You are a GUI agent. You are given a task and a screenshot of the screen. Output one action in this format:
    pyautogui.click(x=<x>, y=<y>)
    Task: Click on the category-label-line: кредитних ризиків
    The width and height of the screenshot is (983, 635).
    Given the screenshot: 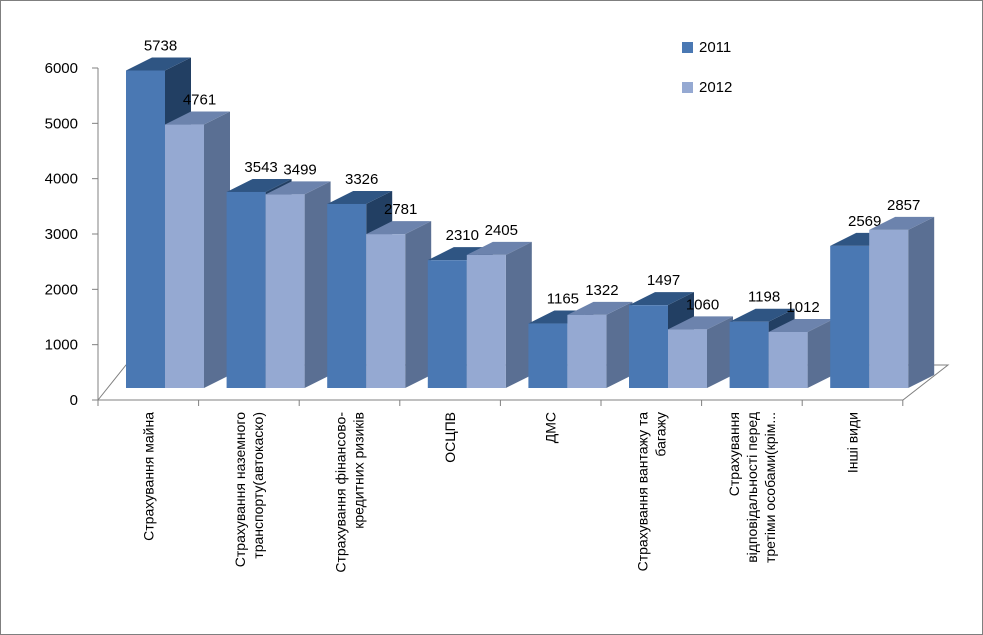 What is the action you would take?
    pyautogui.click(x=359, y=470)
    